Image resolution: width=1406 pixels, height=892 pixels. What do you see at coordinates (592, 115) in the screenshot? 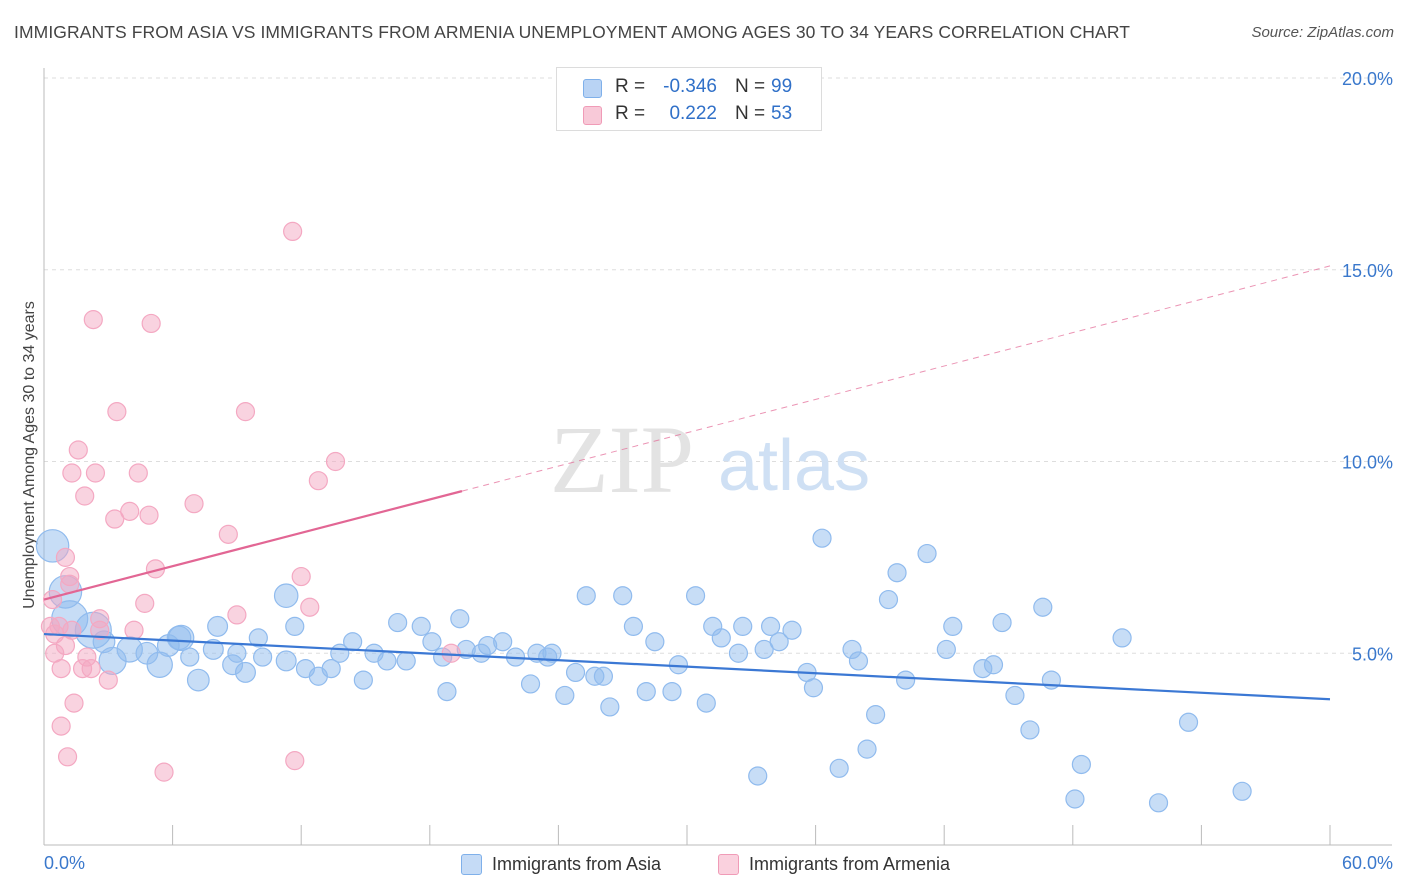
I see `armenia-stat-swatch` at bounding box center [592, 115].